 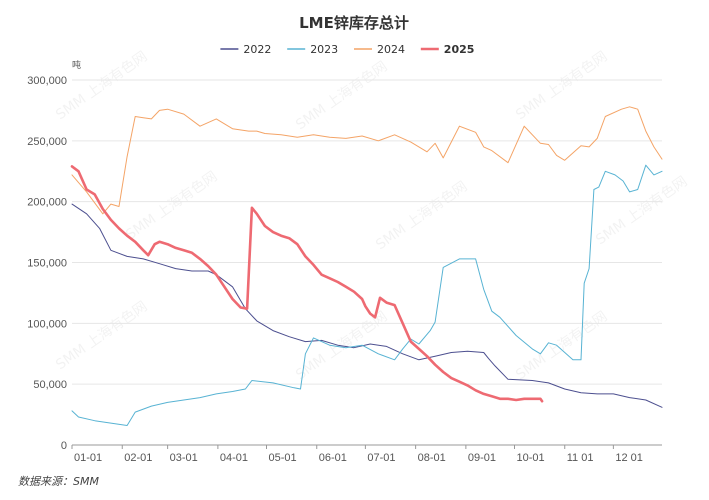 I want to click on x-tick-label: 07-01, so click(x=381, y=458).